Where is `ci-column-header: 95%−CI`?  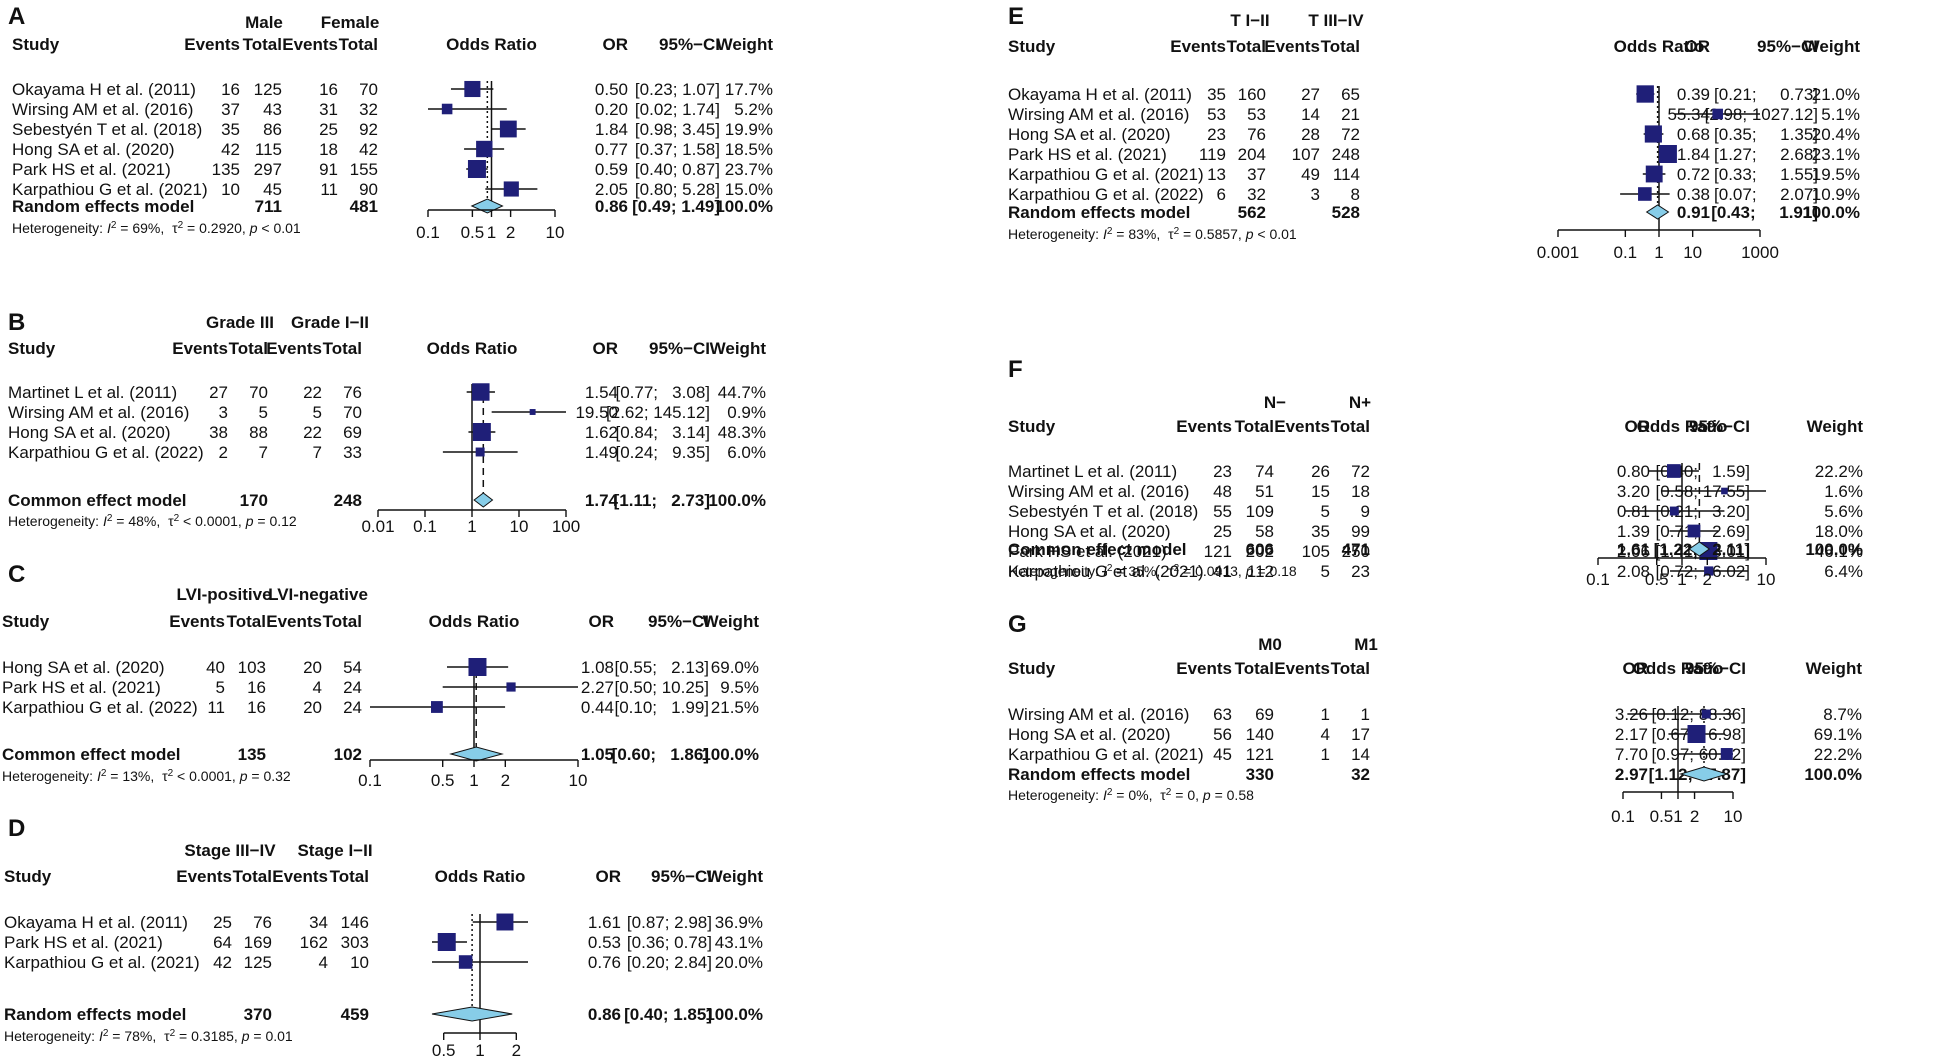 ci-column-header: 95%−CI is located at coordinates (1715, 668).